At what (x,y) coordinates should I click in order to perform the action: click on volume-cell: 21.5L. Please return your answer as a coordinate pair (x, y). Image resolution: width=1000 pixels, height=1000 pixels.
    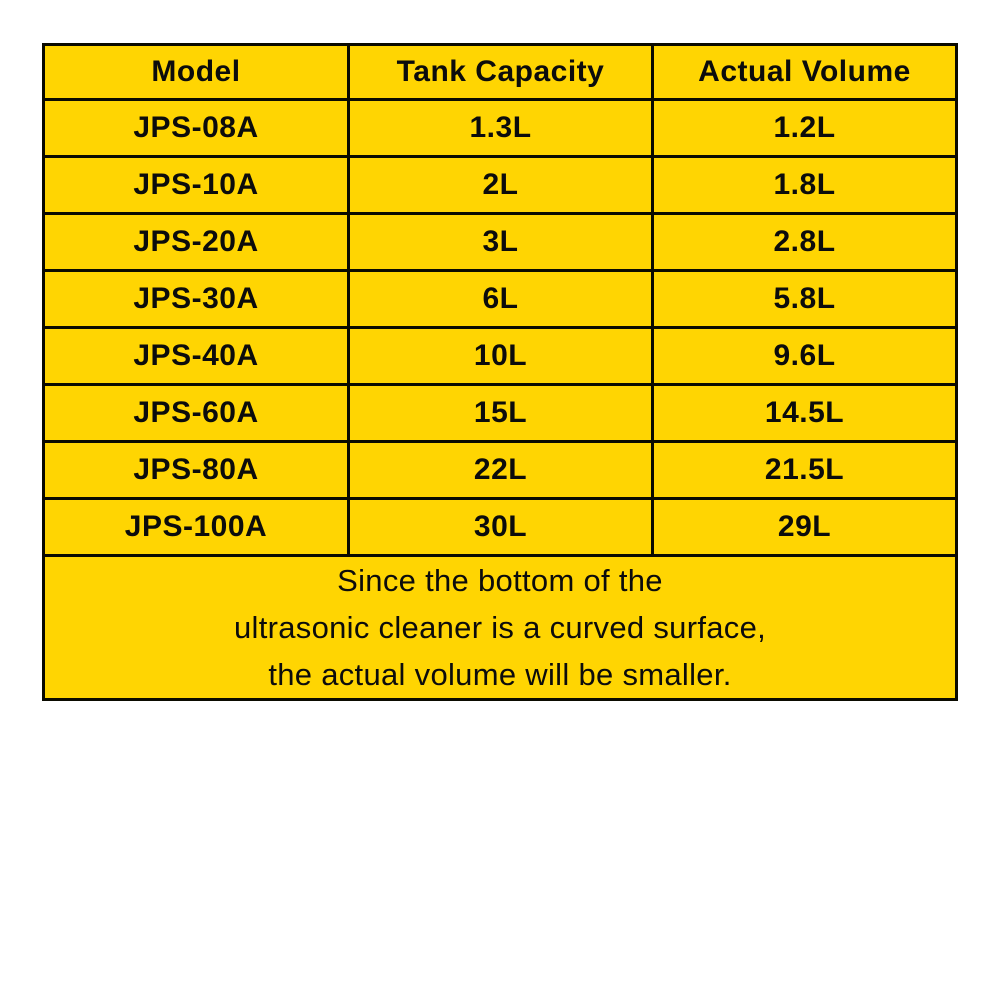
    Looking at the image, I should click on (804, 470).